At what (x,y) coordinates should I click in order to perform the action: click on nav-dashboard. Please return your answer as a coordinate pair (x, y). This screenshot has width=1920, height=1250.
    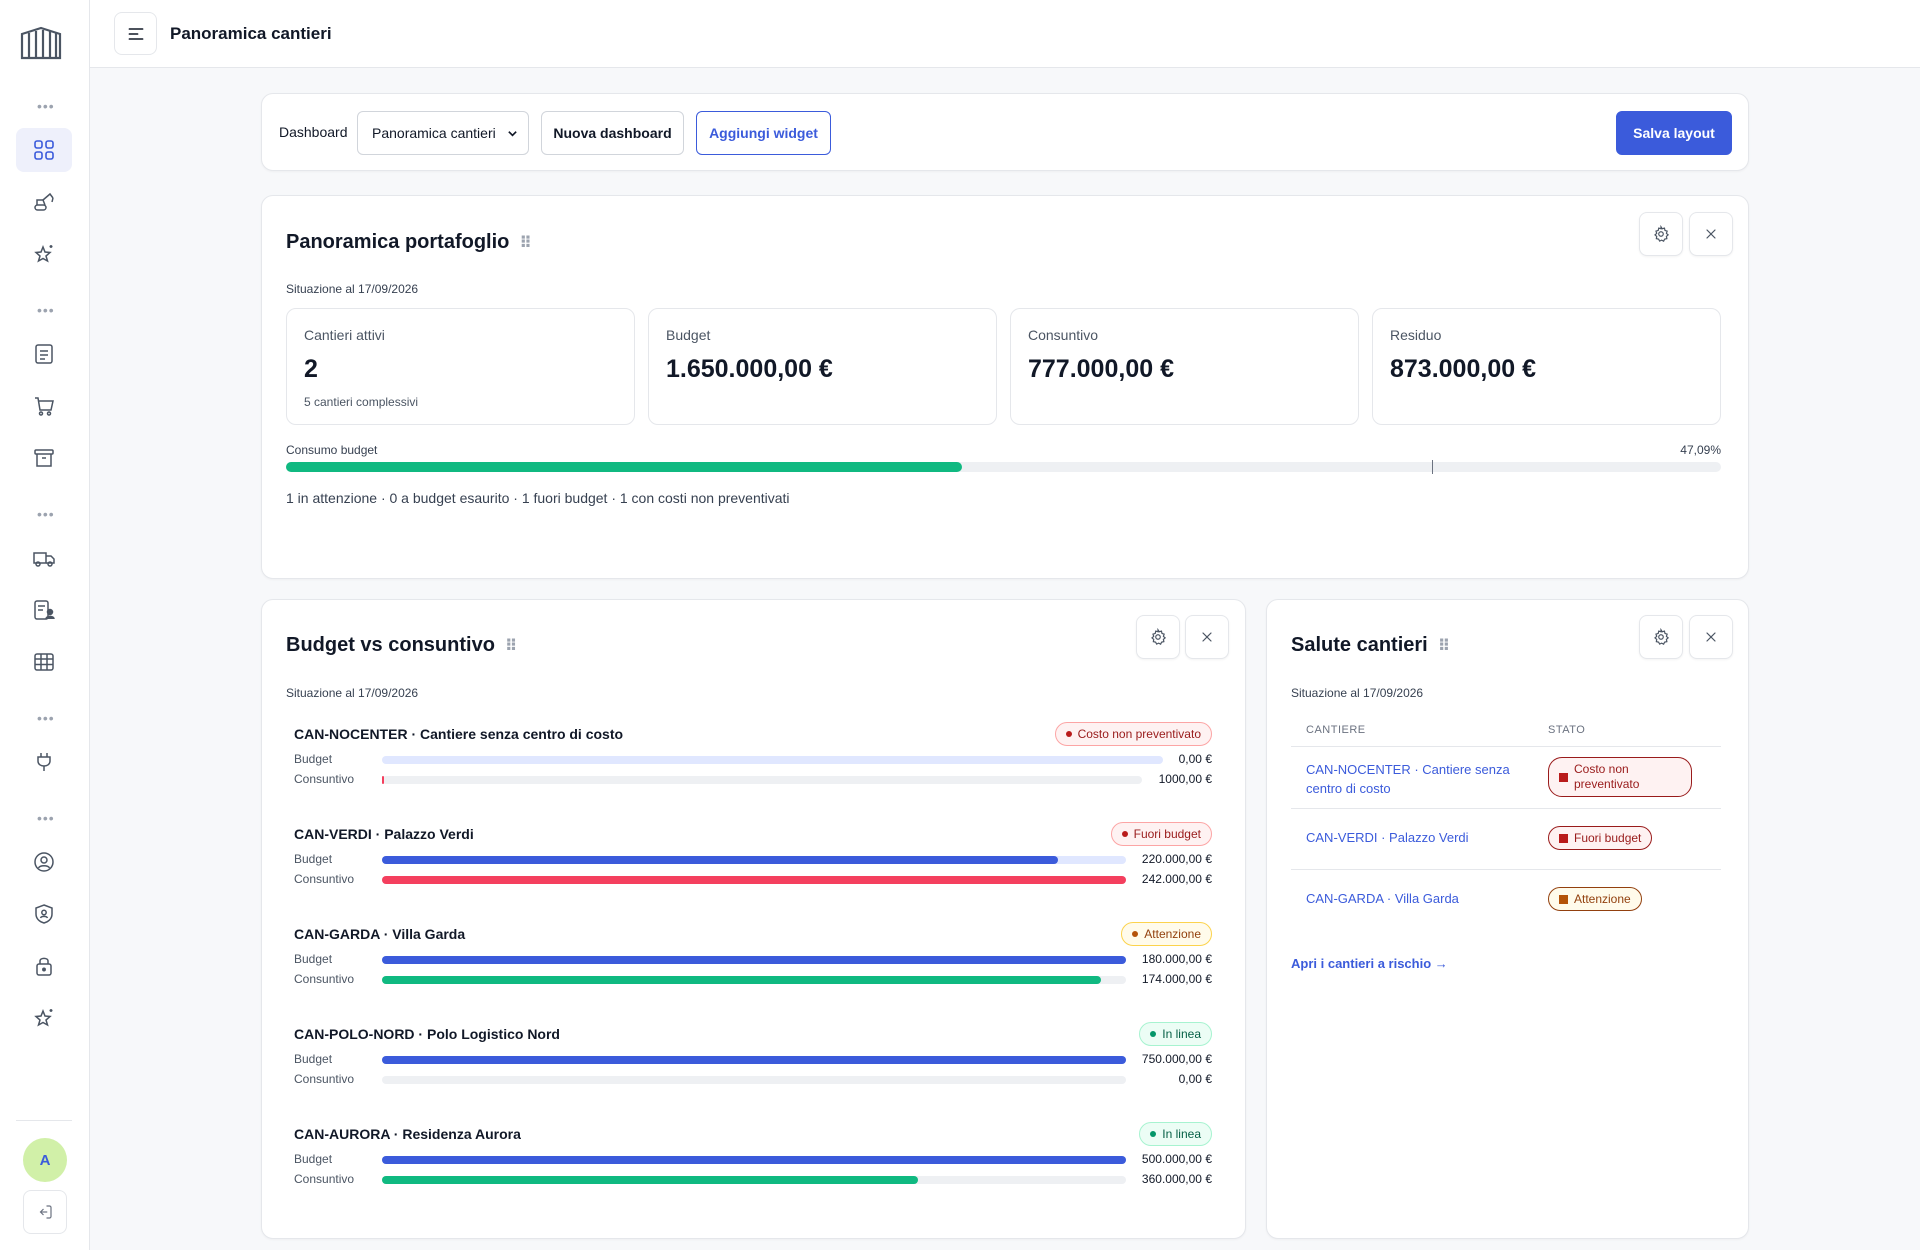
    Looking at the image, I should click on (44, 150).